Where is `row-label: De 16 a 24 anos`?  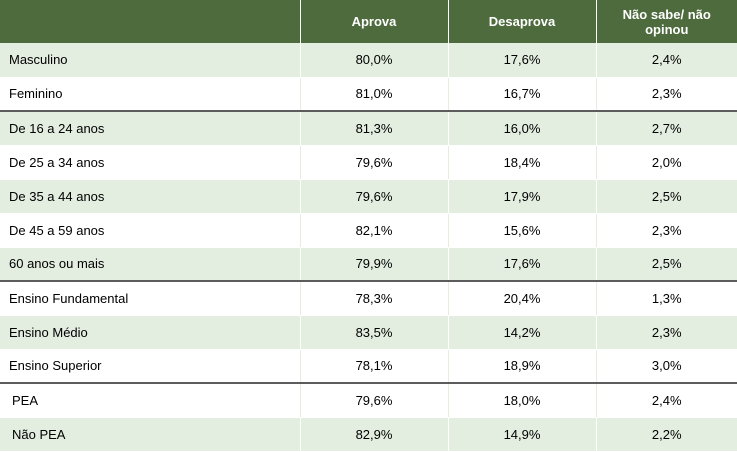 row-label: De 16 a 24 anos is located at coordinates (150, 128).